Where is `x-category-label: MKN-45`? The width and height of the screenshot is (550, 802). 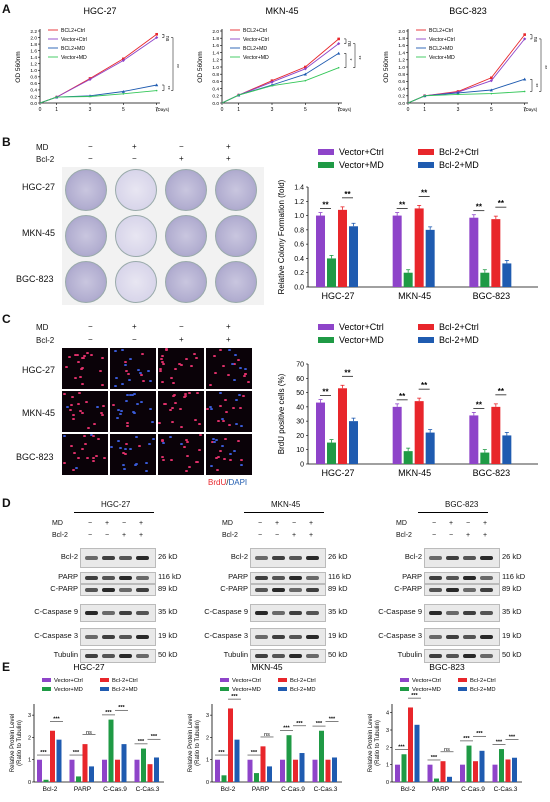
x-category-label: MKN-45 is located at coordinates (414, 473).